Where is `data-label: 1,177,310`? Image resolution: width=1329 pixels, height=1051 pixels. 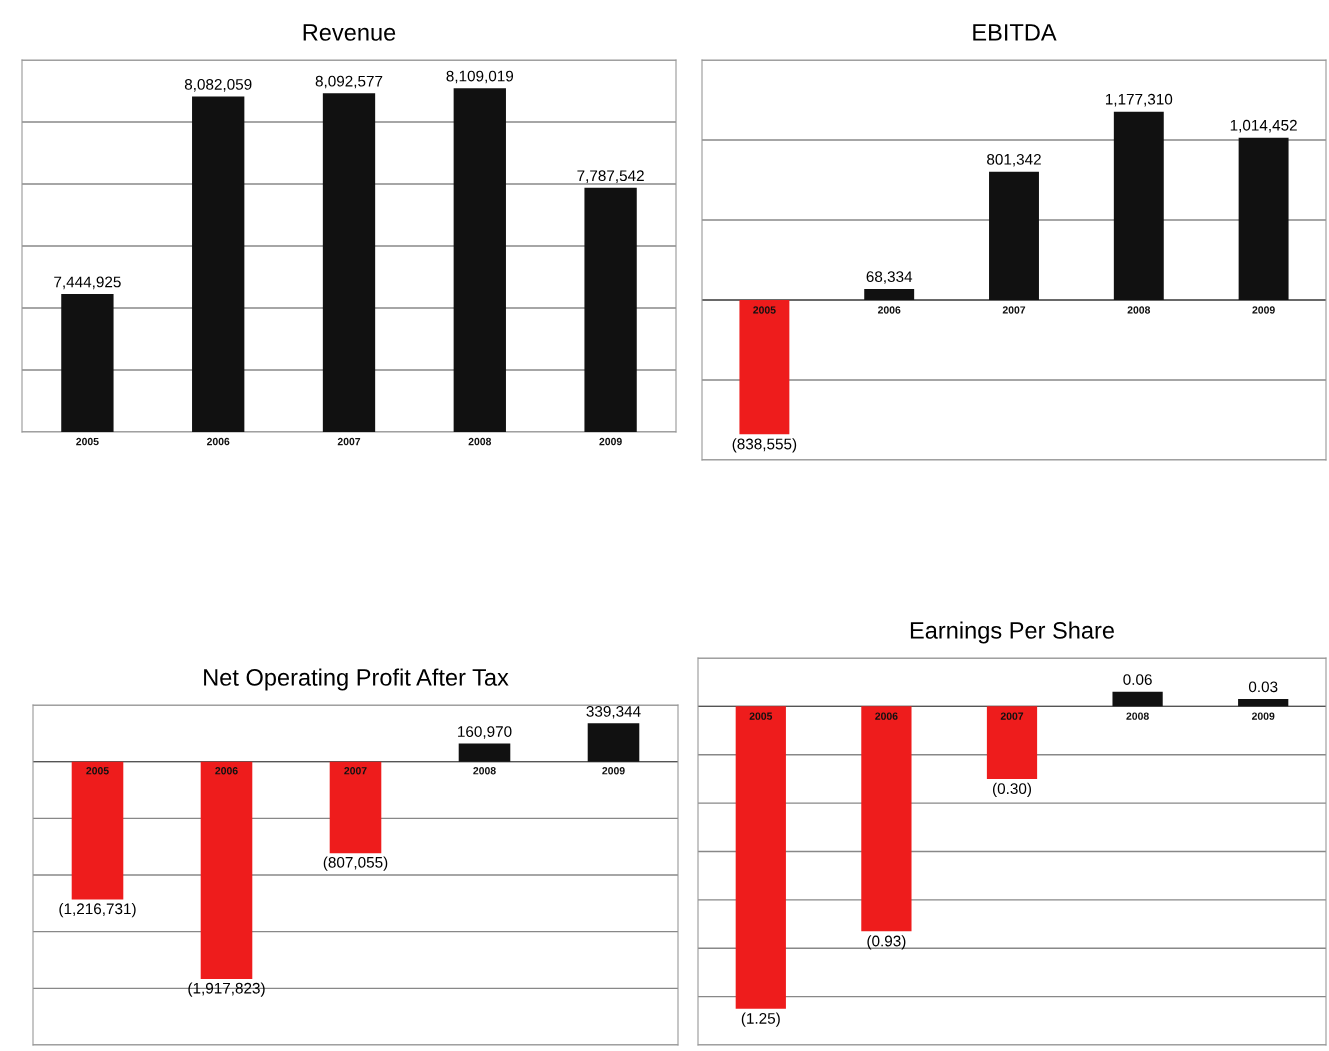 data-label: 1,177,310 is located at coordinates (1139, 100).